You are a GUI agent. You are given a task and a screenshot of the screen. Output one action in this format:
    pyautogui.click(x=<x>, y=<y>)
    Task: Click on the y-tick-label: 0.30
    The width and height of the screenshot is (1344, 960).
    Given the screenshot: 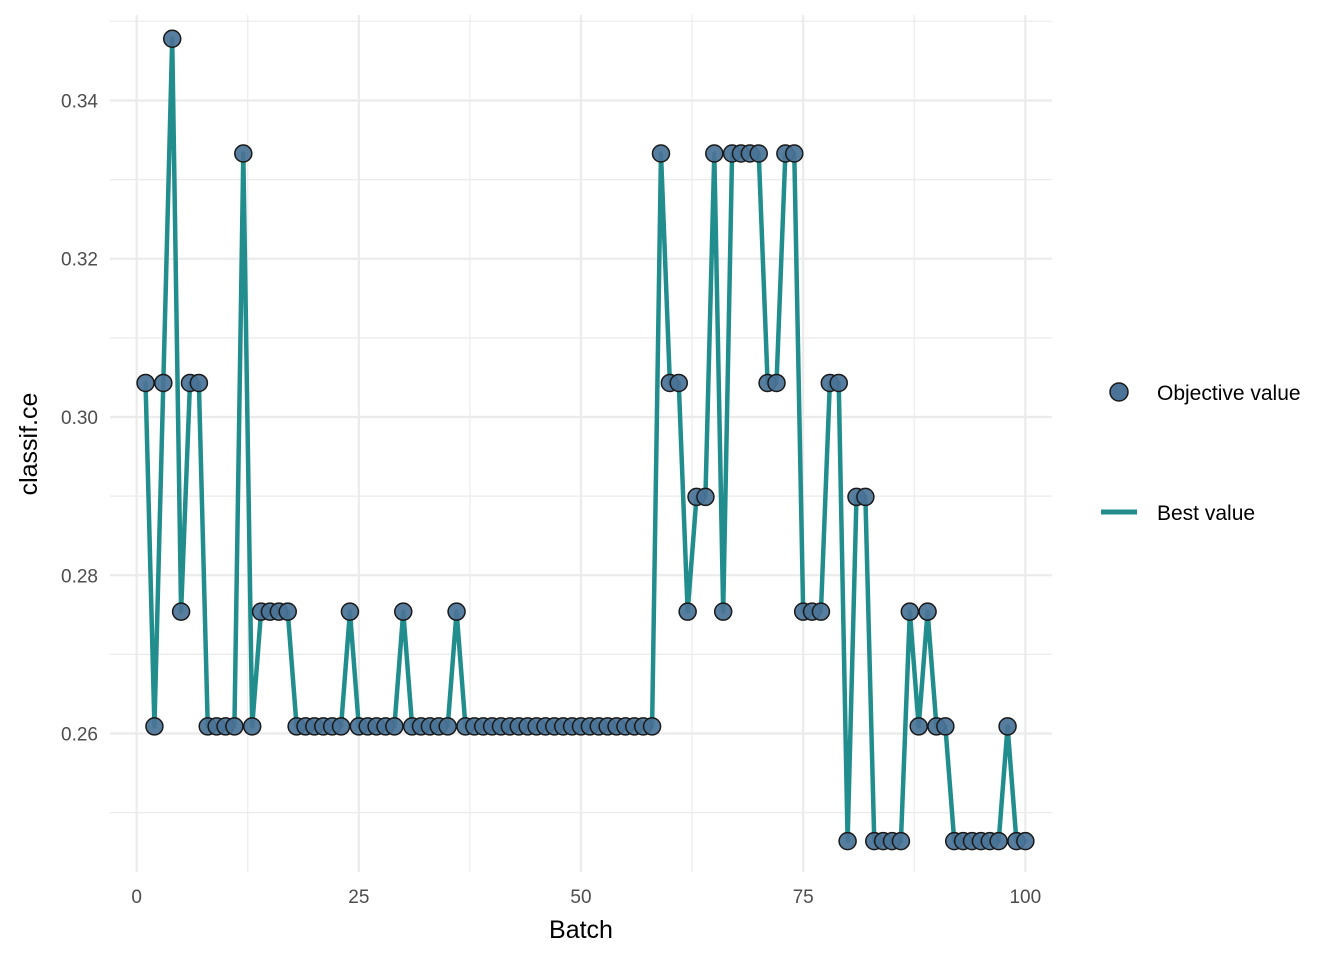 What is the action you would take?
    pyautogui.click(x=79, y=418)
    